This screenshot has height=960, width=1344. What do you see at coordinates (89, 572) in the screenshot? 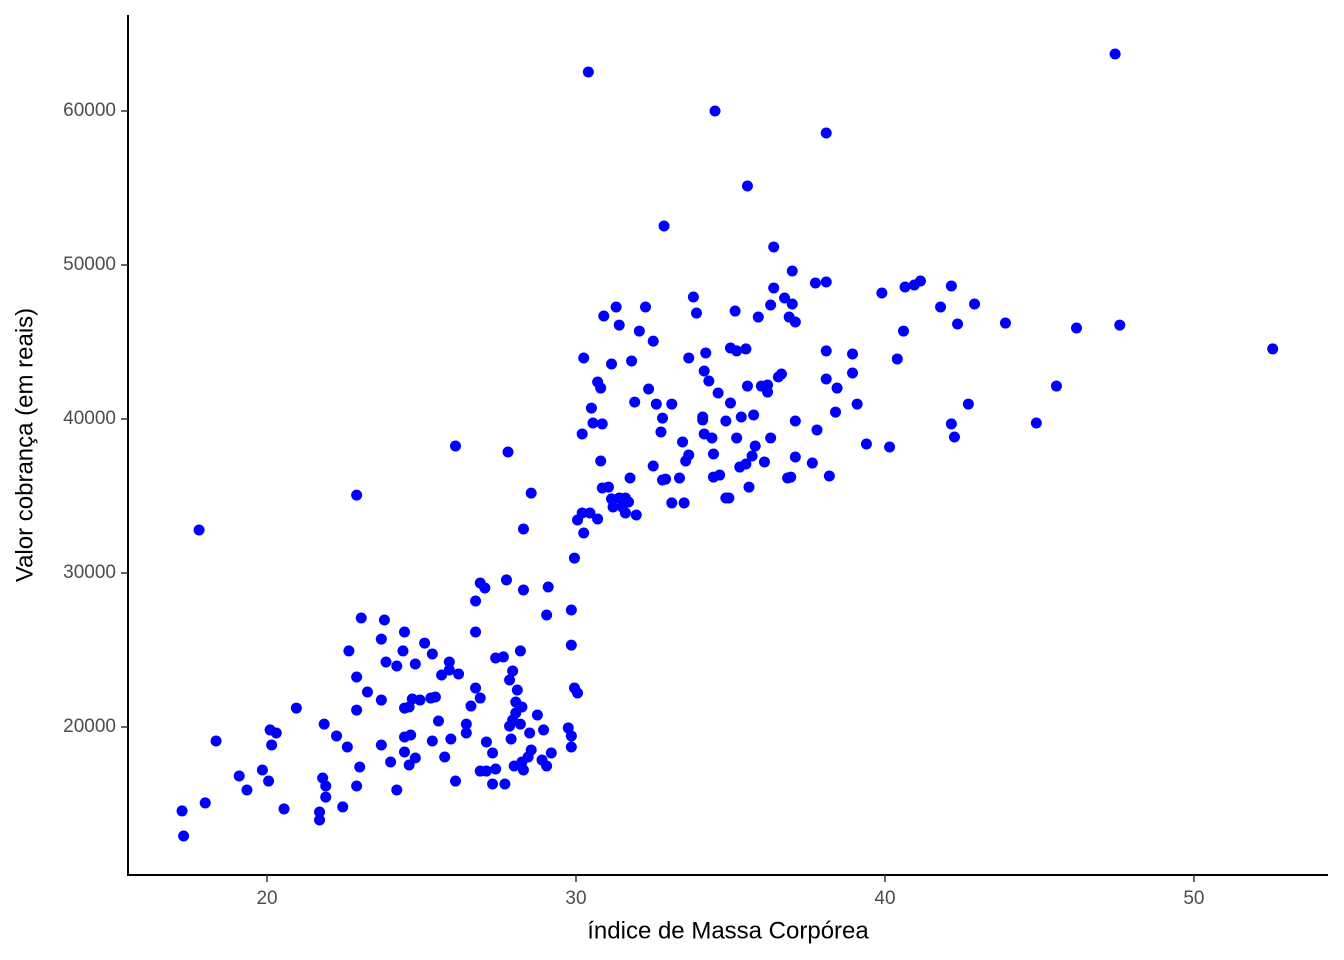
I see `y-tick-label: 30000` at bounding box center [89, 572].